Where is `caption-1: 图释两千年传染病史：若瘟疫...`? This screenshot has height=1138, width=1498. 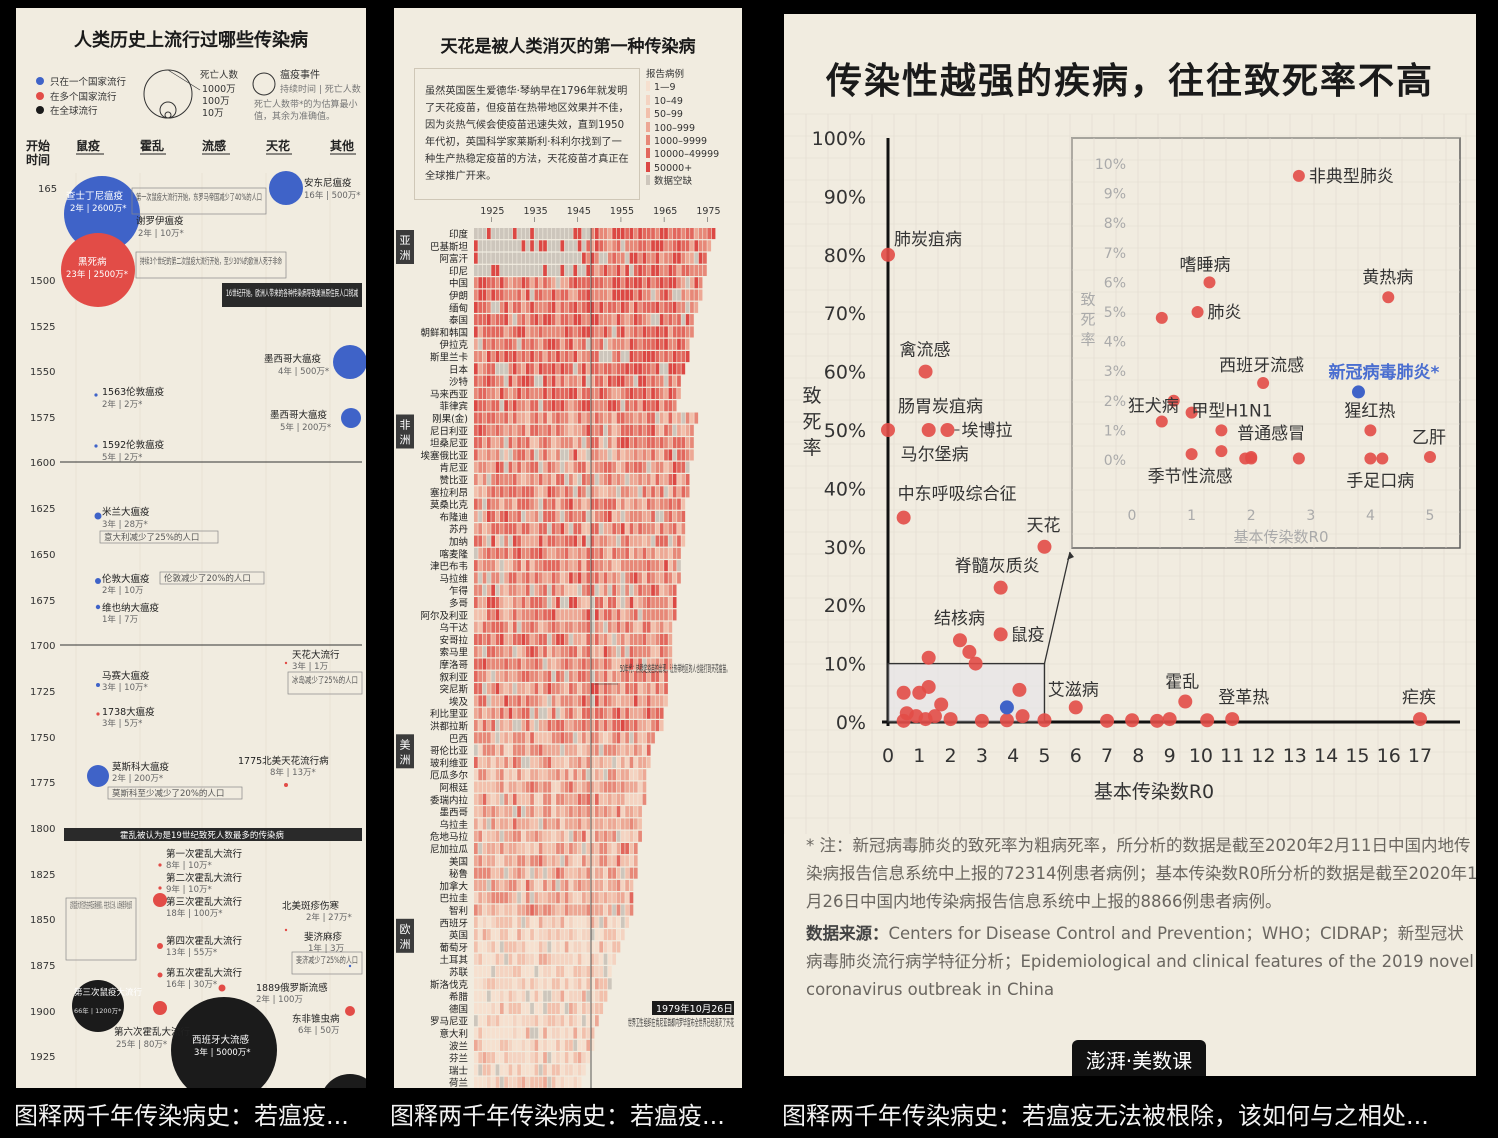 caption-1: 图释两千年传染病史：若瘟疫... is located at coordinates (181, 1116).